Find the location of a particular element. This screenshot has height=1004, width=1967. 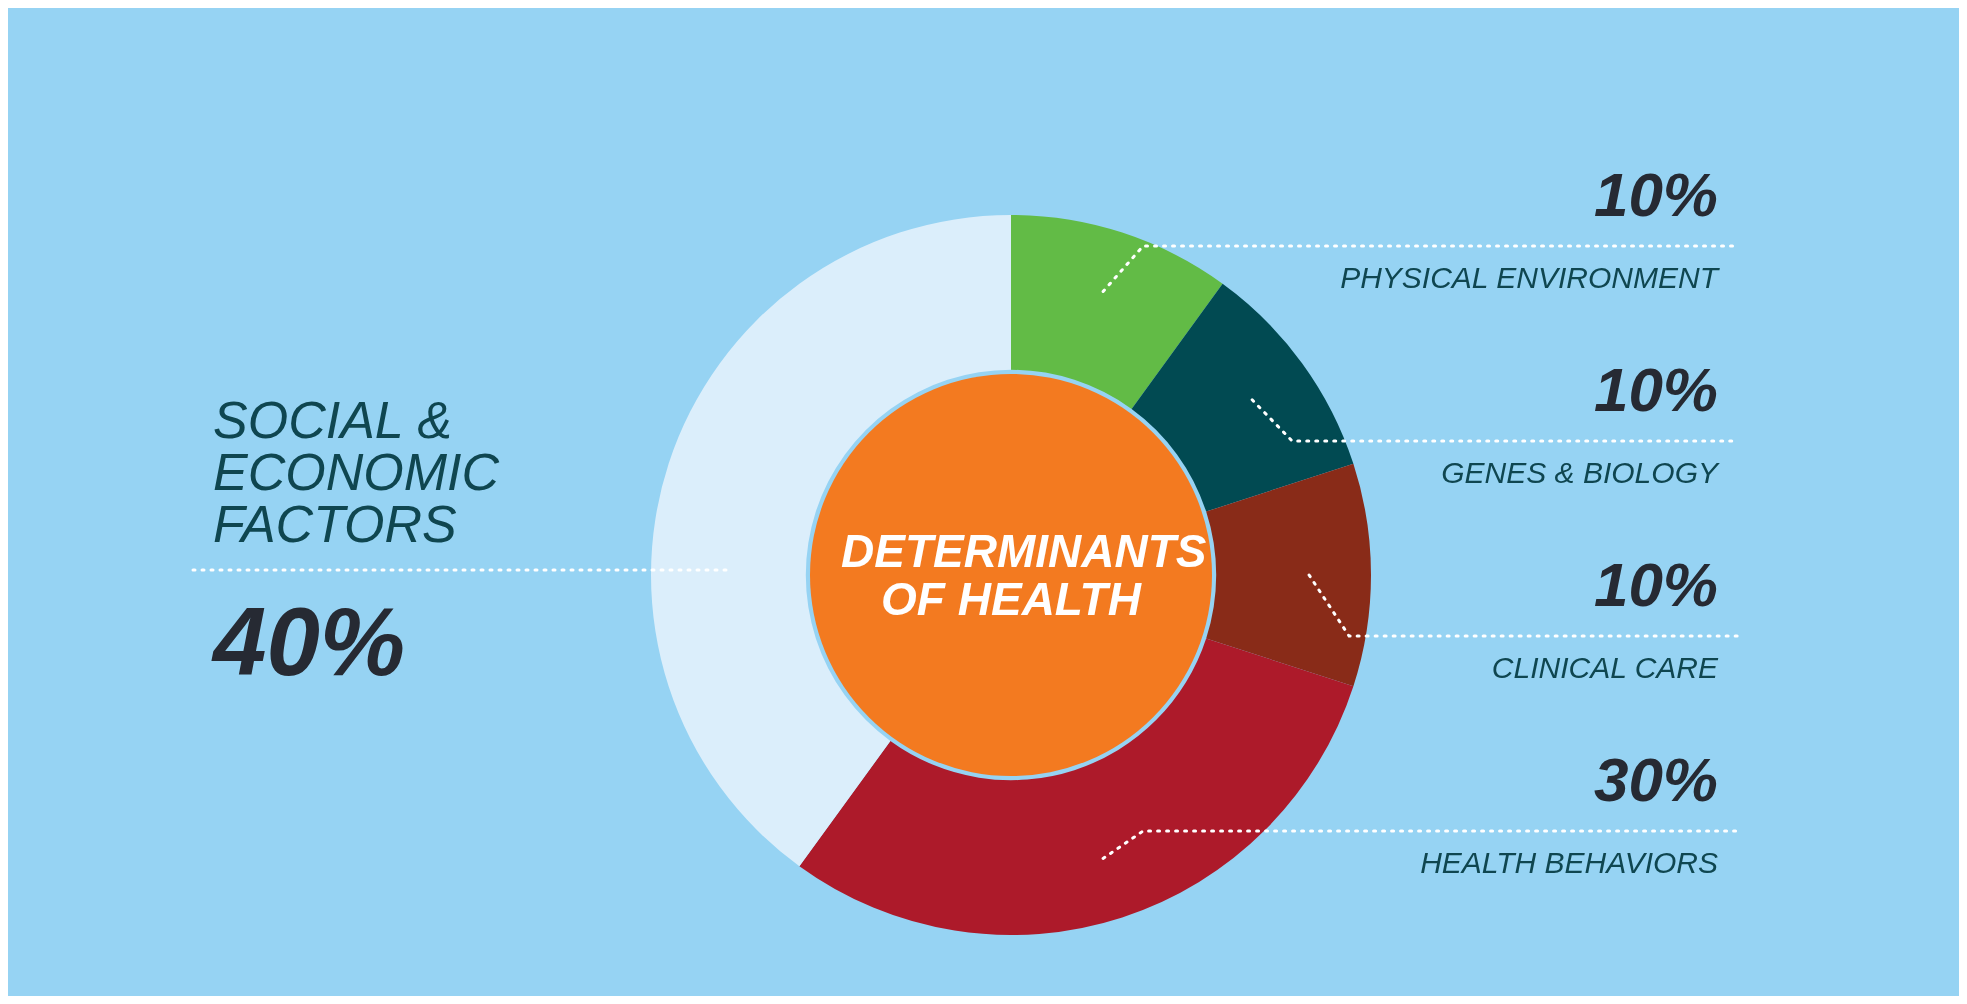

slice-label: PHYSICAL ENVIRONMENT is located at coordinates (1530, 277).